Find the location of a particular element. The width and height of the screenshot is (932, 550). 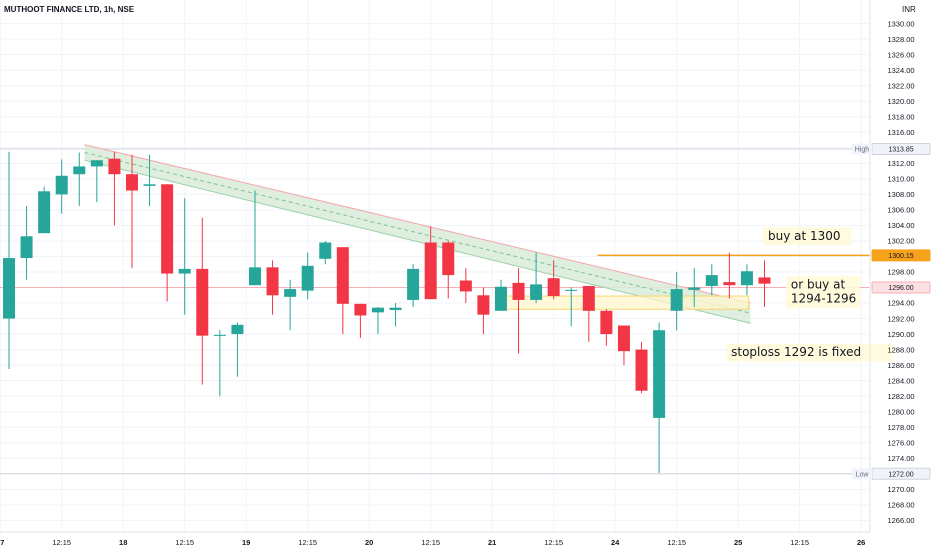

y-tick-label: 1286.00 is located at coordinates (900, 365).